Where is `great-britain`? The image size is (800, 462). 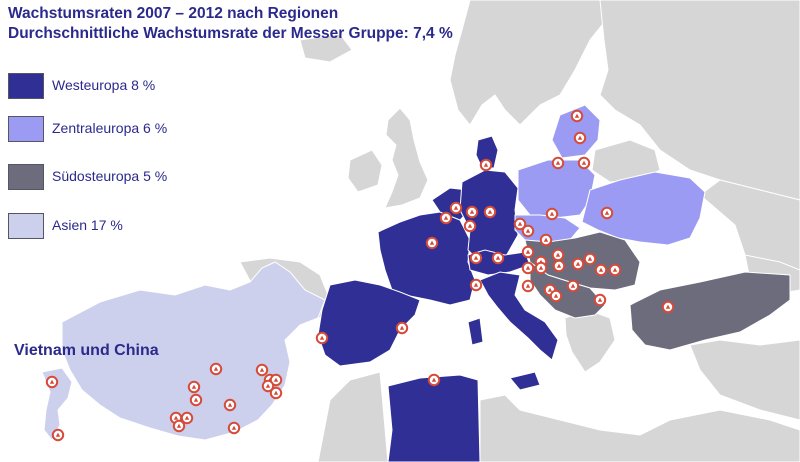 great-britain is located at coordinates (406, 158).